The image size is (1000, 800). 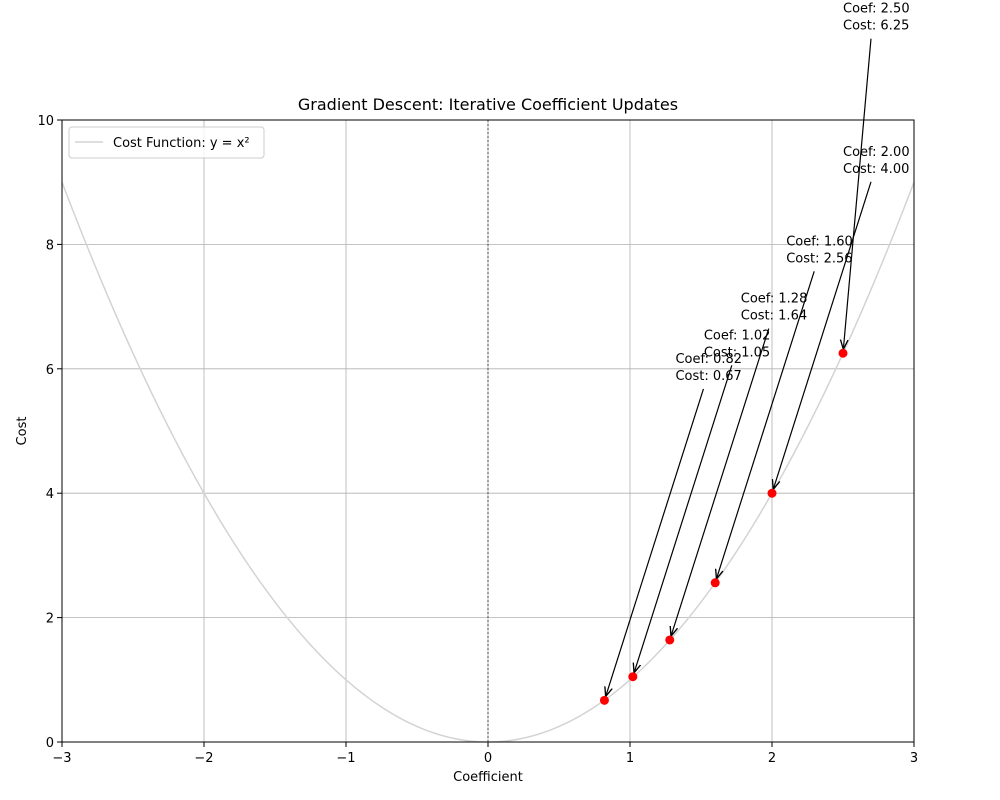 What do you see at coordinates (914, 758) in the screenshot?
I see `x-tick-label: 3` at bounding box center [914, 758].